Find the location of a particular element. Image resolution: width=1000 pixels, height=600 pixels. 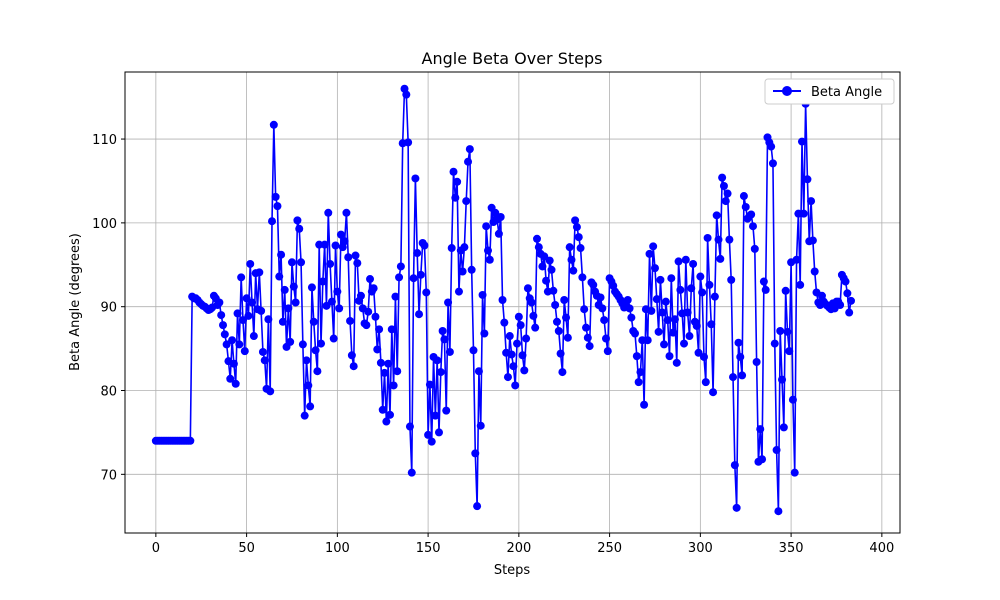

y-tick-label: 100 is located at coordinates (104, 224).